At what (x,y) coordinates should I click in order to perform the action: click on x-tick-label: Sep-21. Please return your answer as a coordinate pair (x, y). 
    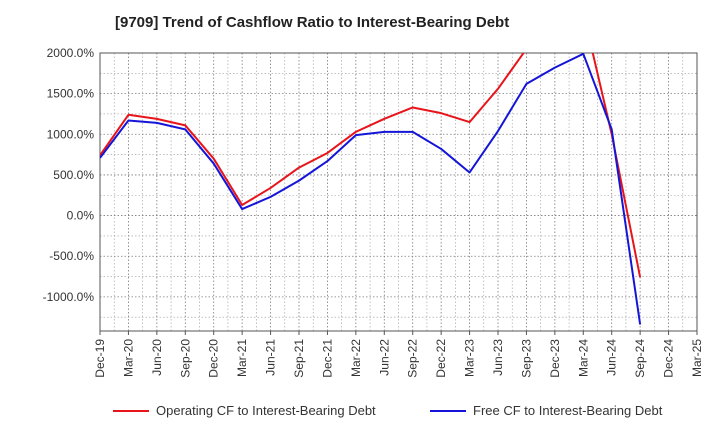
    Looking at the image, I should click on (299, 358).